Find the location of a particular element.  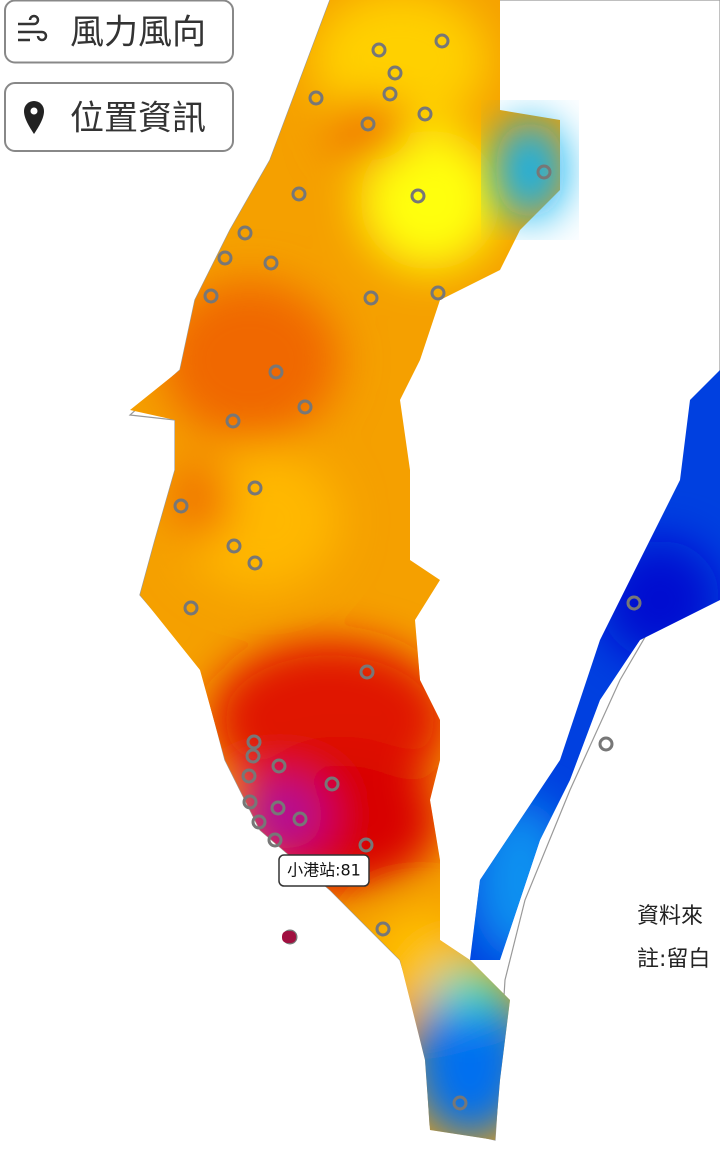

station-tooltip: 小港站:81 is located at coordinates (324, 870).